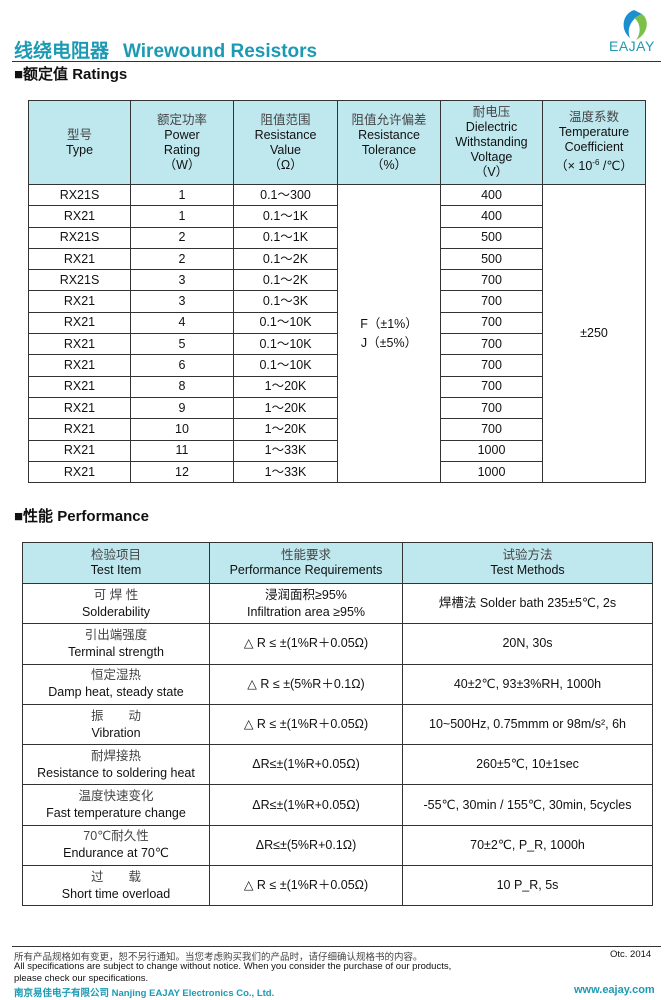 The width and height of the screenshot is (670, 1000). I want to click on requirement-text: △ R ≤ ±(1%R＋0.05Ω), so click(306, 885).